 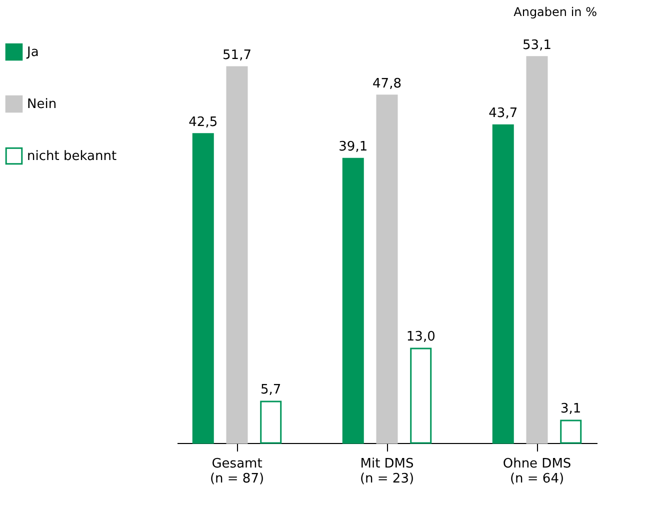 What do you see at coordinates (42, 104) in the screenshot?
I see `legend-label: Nein` at bounding box center [42, 104].